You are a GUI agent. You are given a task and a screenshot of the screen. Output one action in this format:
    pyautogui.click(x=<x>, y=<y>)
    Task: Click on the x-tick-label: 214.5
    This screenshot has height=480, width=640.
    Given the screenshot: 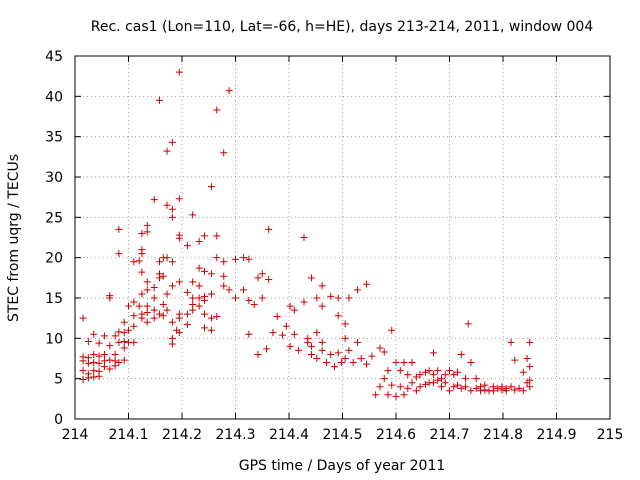 What is the action you would take?
    pyautogui.click(x=342, y=435)
    